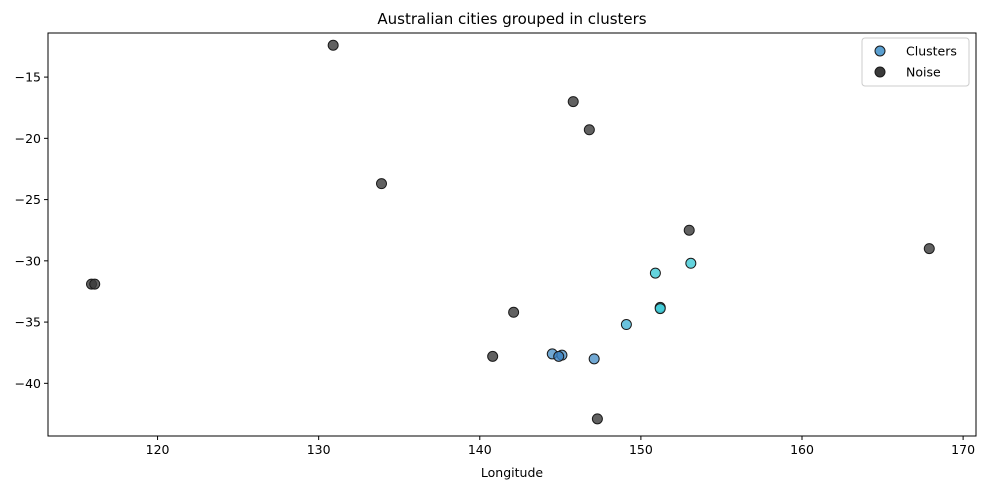  What do you see at coordinates (480, 449) in the screenshot?
I see `x-tick-label: 140` at bounding box center [480, 449].